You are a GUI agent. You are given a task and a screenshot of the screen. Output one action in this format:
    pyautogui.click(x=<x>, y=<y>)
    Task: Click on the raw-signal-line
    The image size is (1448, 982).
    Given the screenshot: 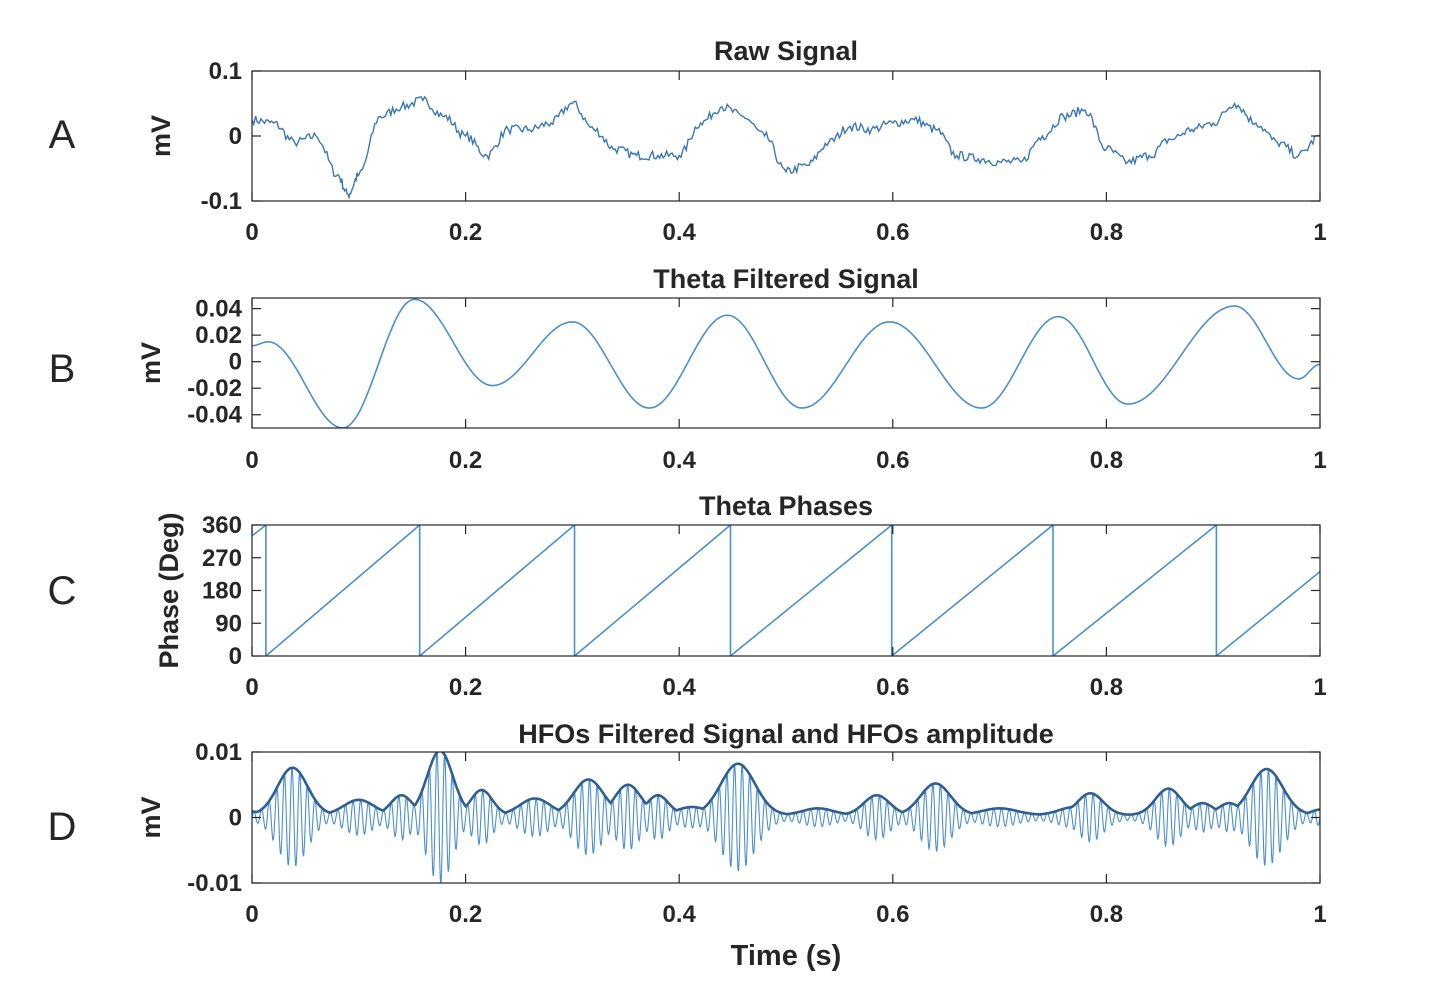 What is the action you would take?
    pyautogui.click(x=786, y=147)
    